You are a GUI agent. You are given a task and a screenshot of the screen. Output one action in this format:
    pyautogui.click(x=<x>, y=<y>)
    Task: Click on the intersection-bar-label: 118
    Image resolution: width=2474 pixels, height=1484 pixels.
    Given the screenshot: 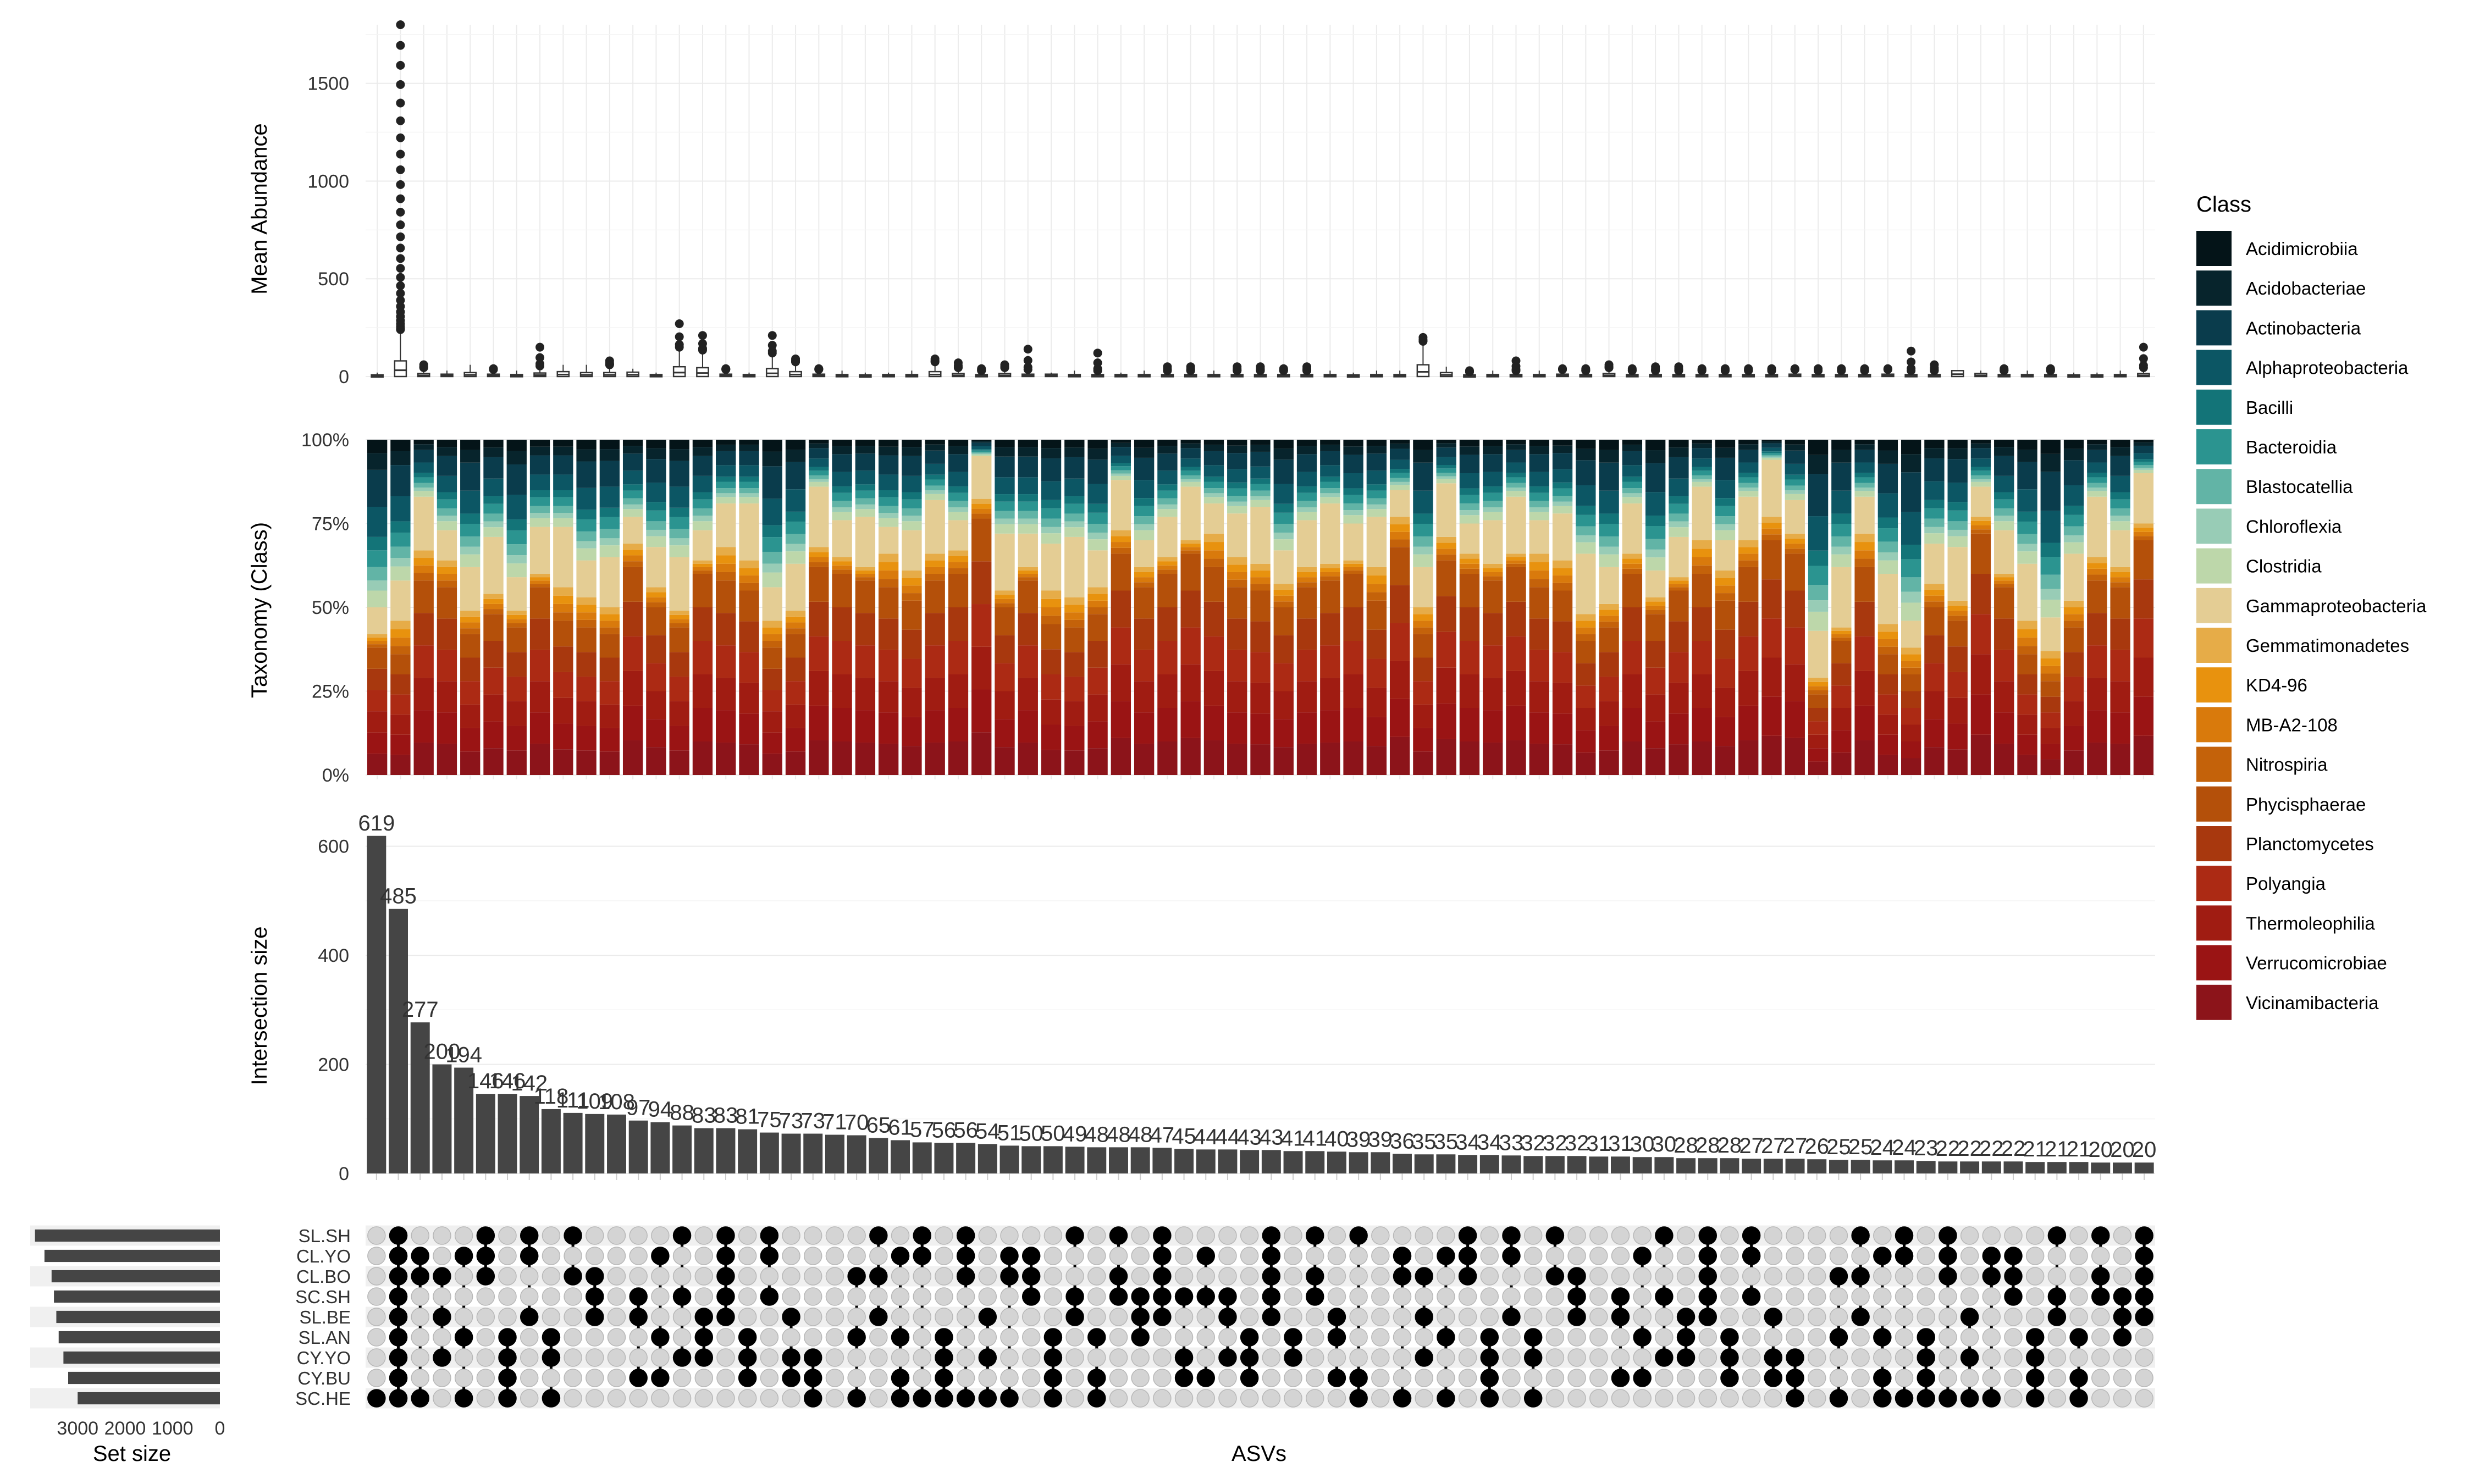 What is the action you would take?
    pyautogui.click(x=551, y=1096)
    